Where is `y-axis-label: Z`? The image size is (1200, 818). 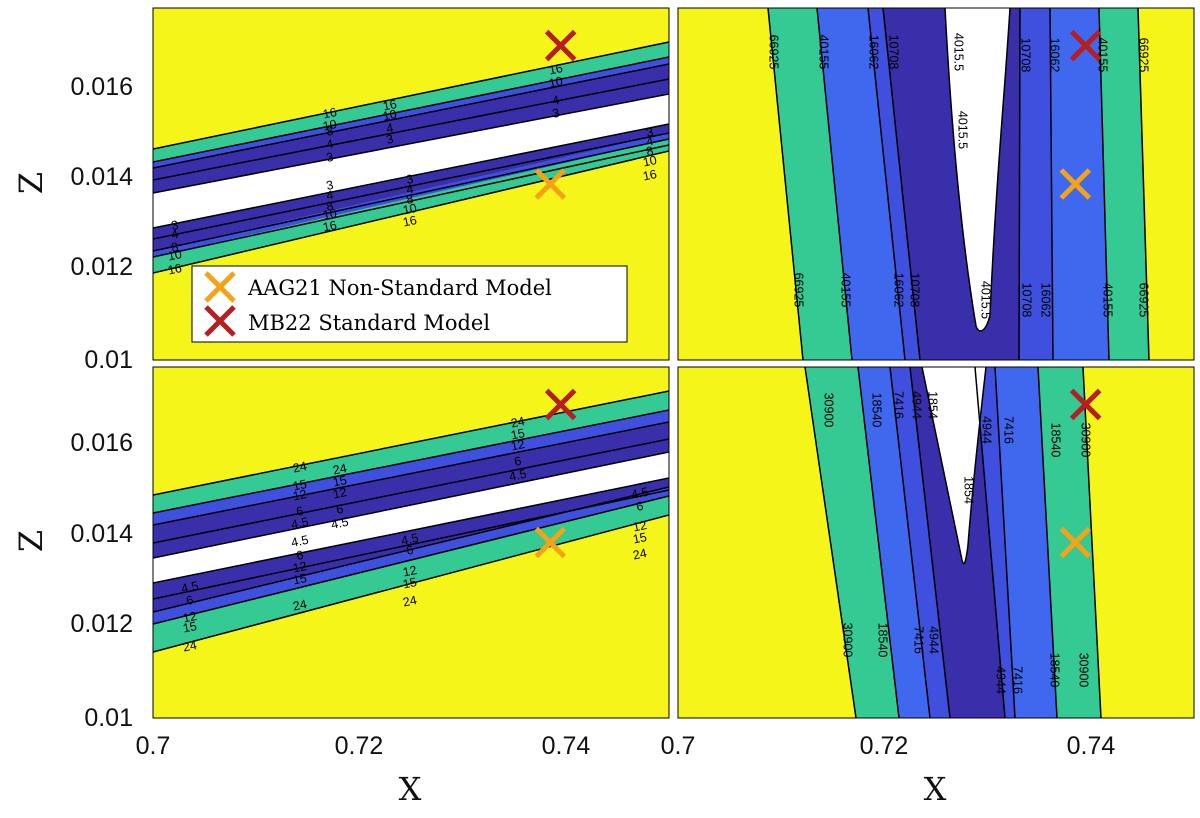 y-axis-label: Z is located at coordinates (31, 541).